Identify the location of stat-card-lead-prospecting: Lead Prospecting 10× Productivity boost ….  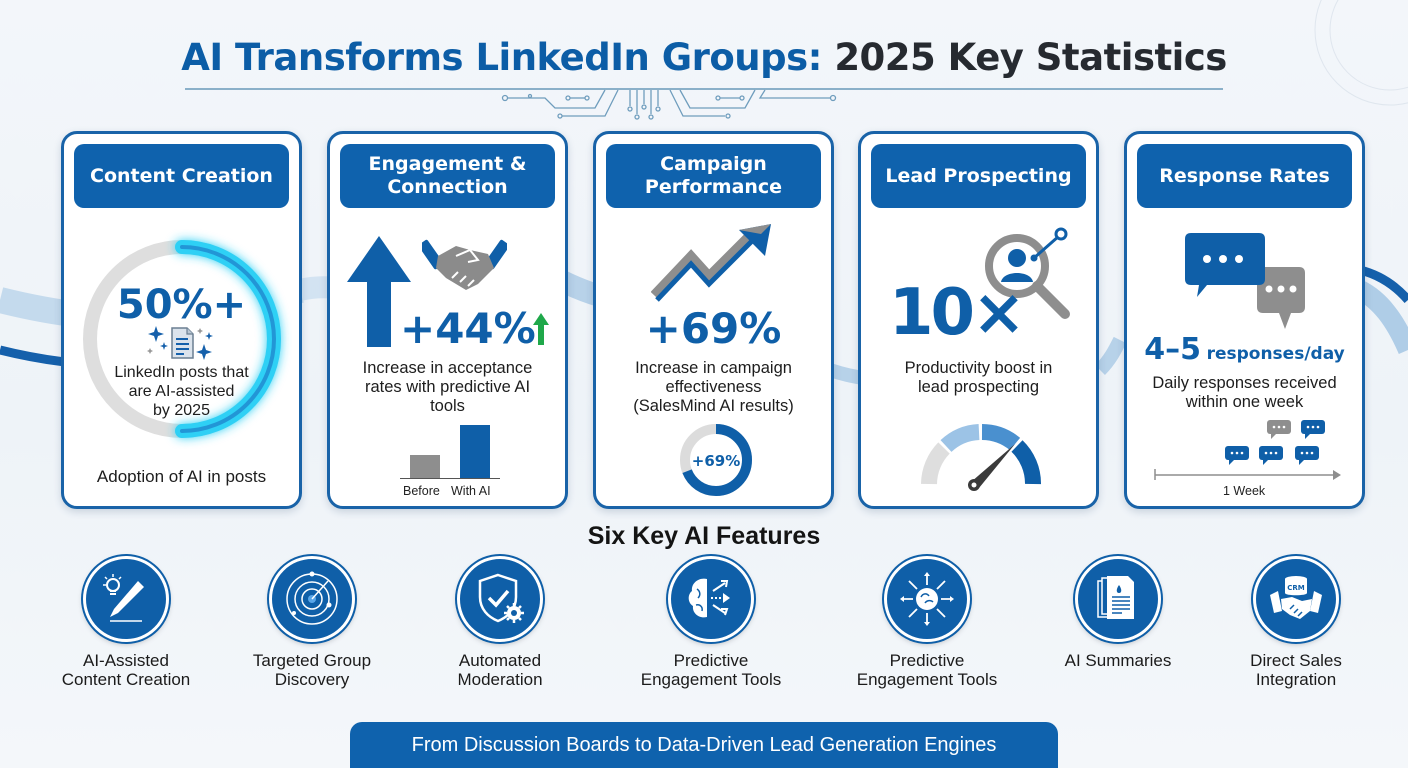
(978, 320).